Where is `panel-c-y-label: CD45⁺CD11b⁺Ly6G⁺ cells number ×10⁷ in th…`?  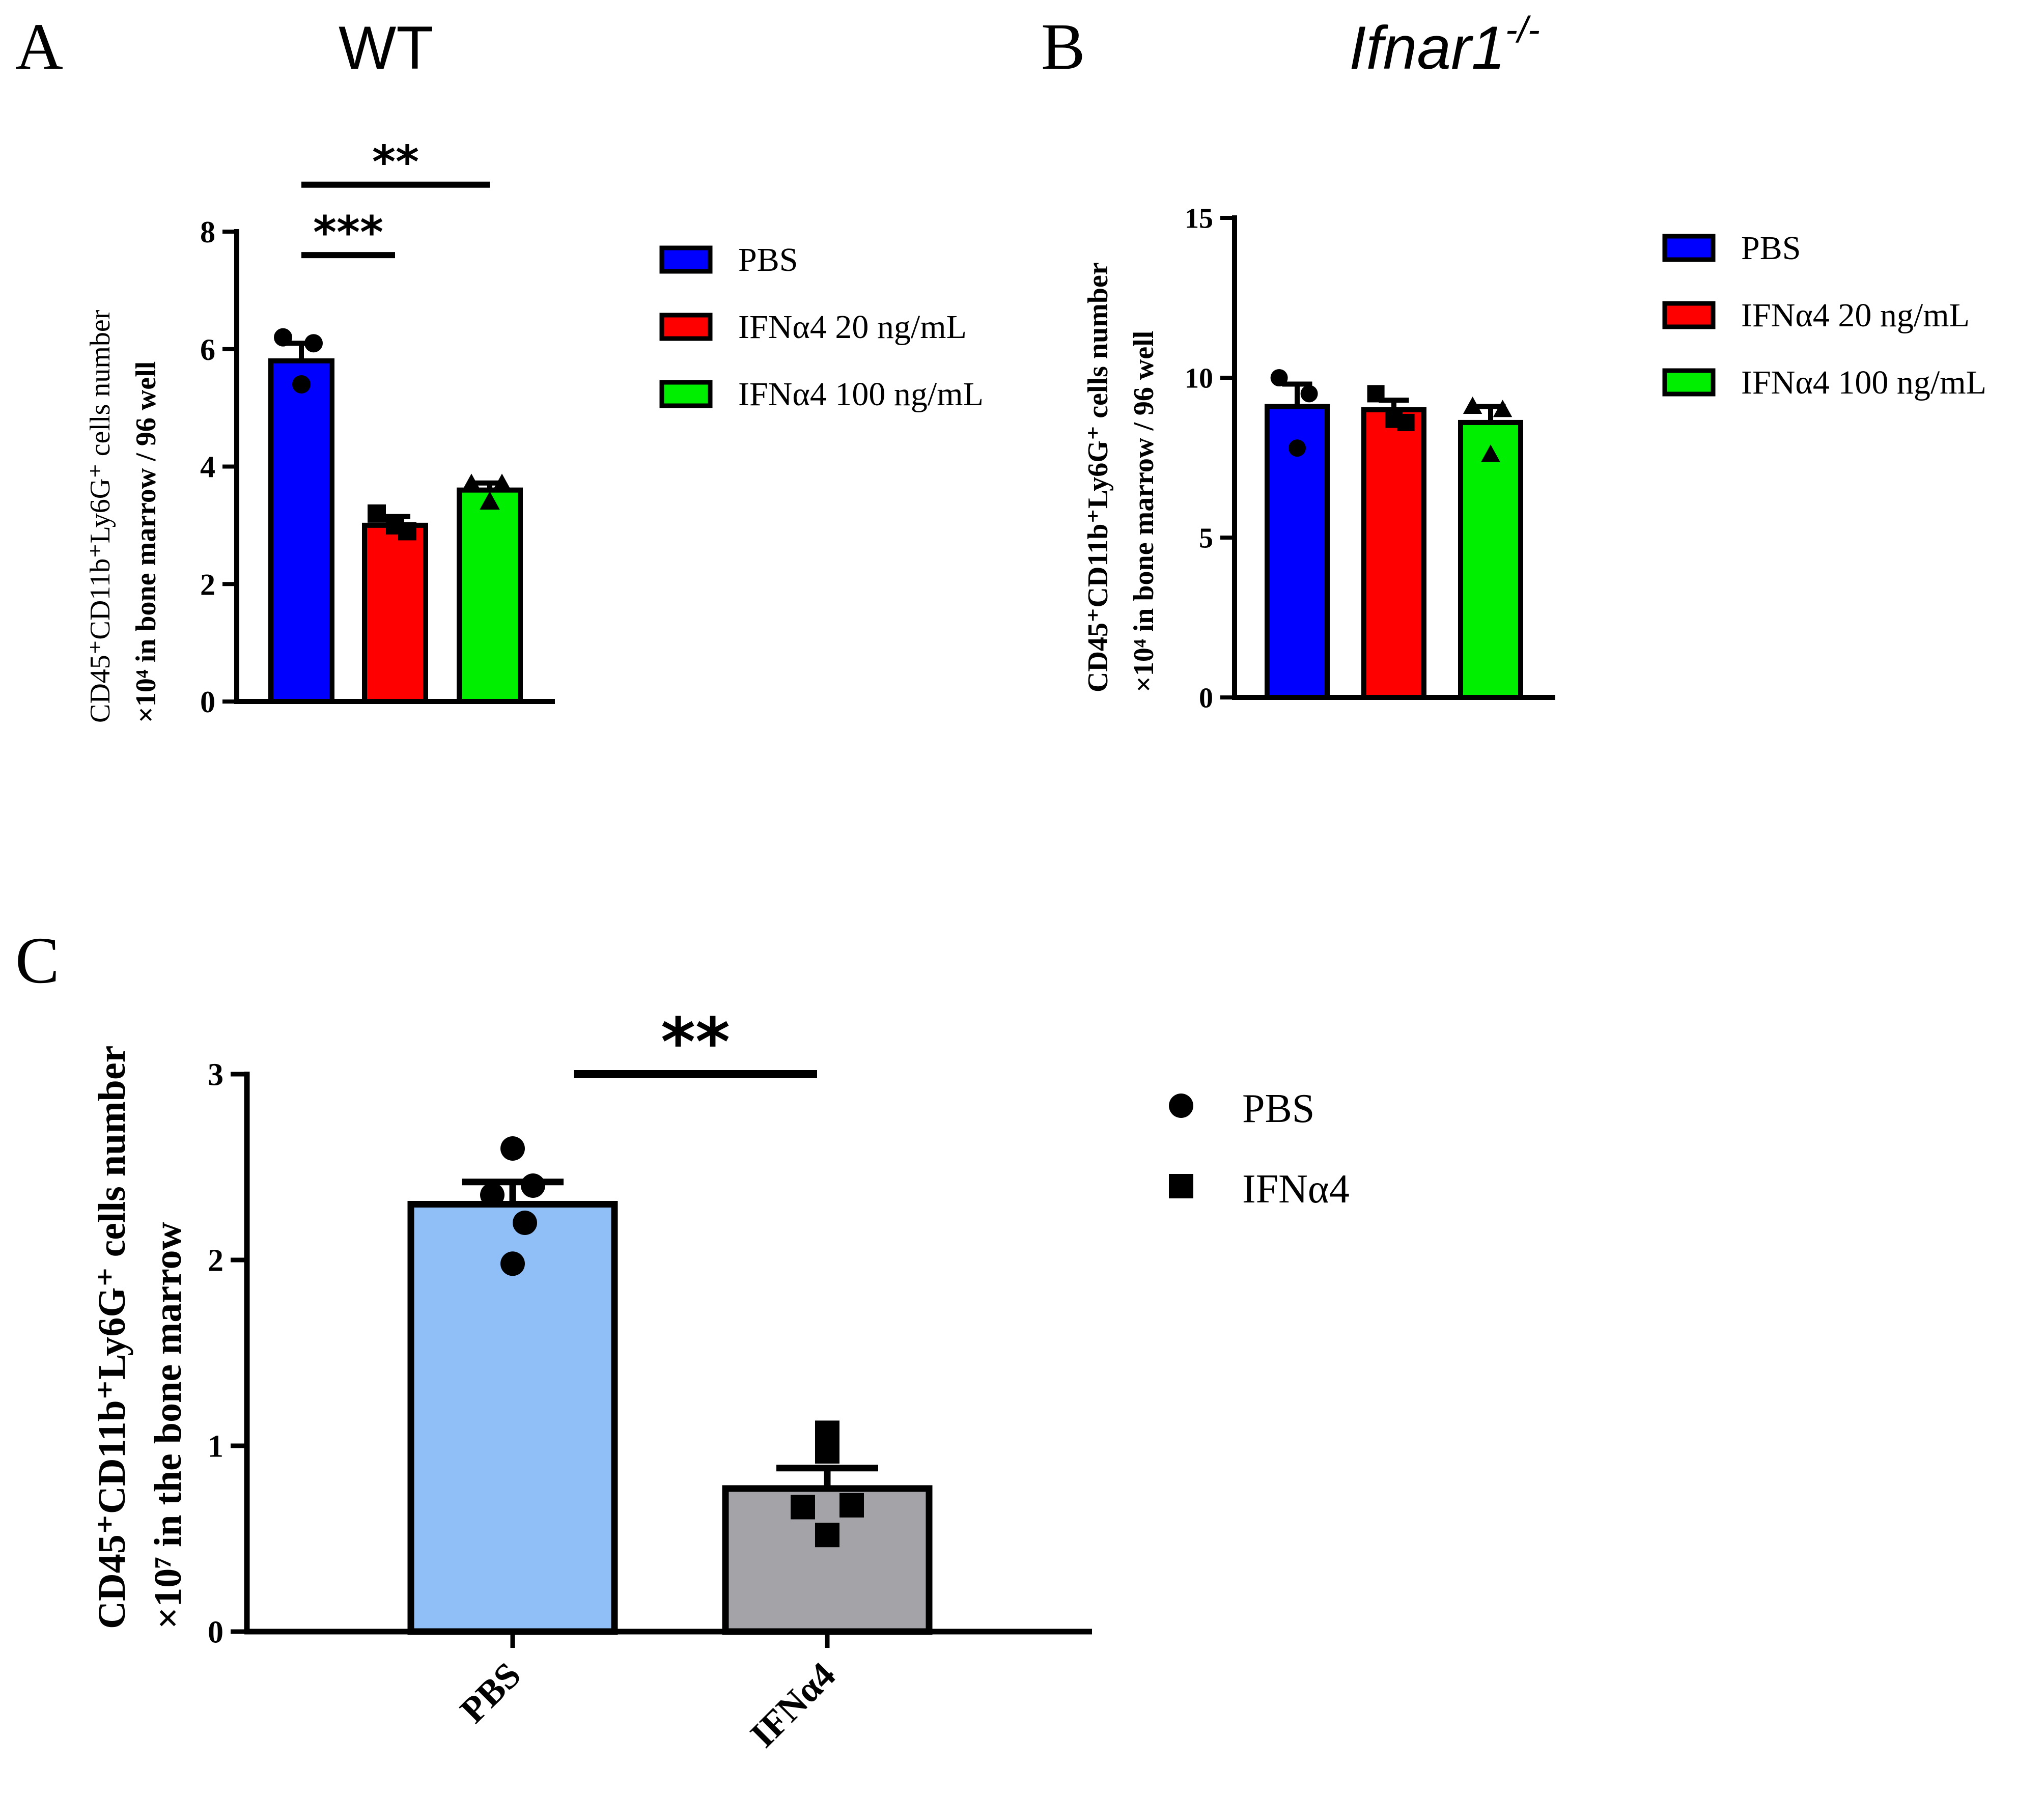 panel-c-y-label: CD45⁺CD11b⁺Ly6G⁺ cells number ×10⁷ in th… is located at coordinates (140, 1337).